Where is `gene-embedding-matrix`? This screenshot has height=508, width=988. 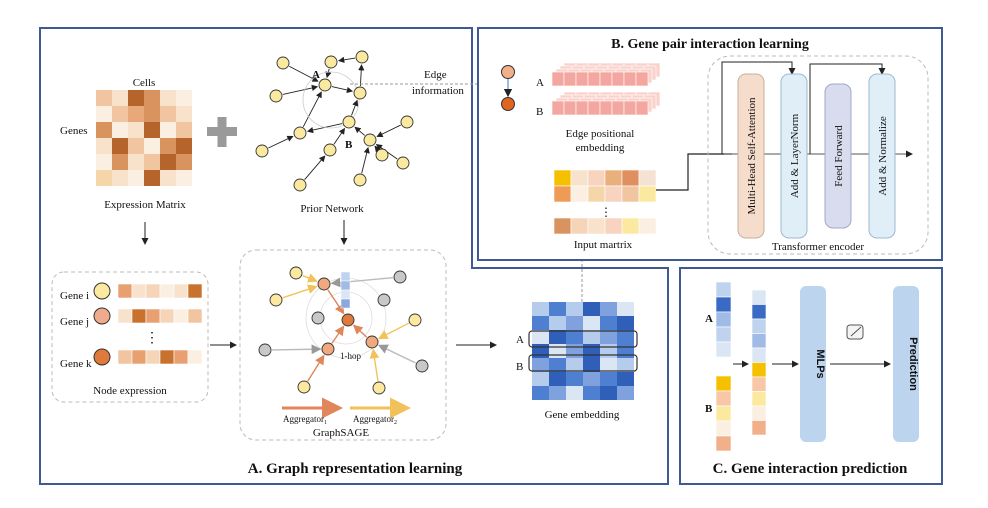
gene-embedding-matrix is located at coordinates (583, 351).